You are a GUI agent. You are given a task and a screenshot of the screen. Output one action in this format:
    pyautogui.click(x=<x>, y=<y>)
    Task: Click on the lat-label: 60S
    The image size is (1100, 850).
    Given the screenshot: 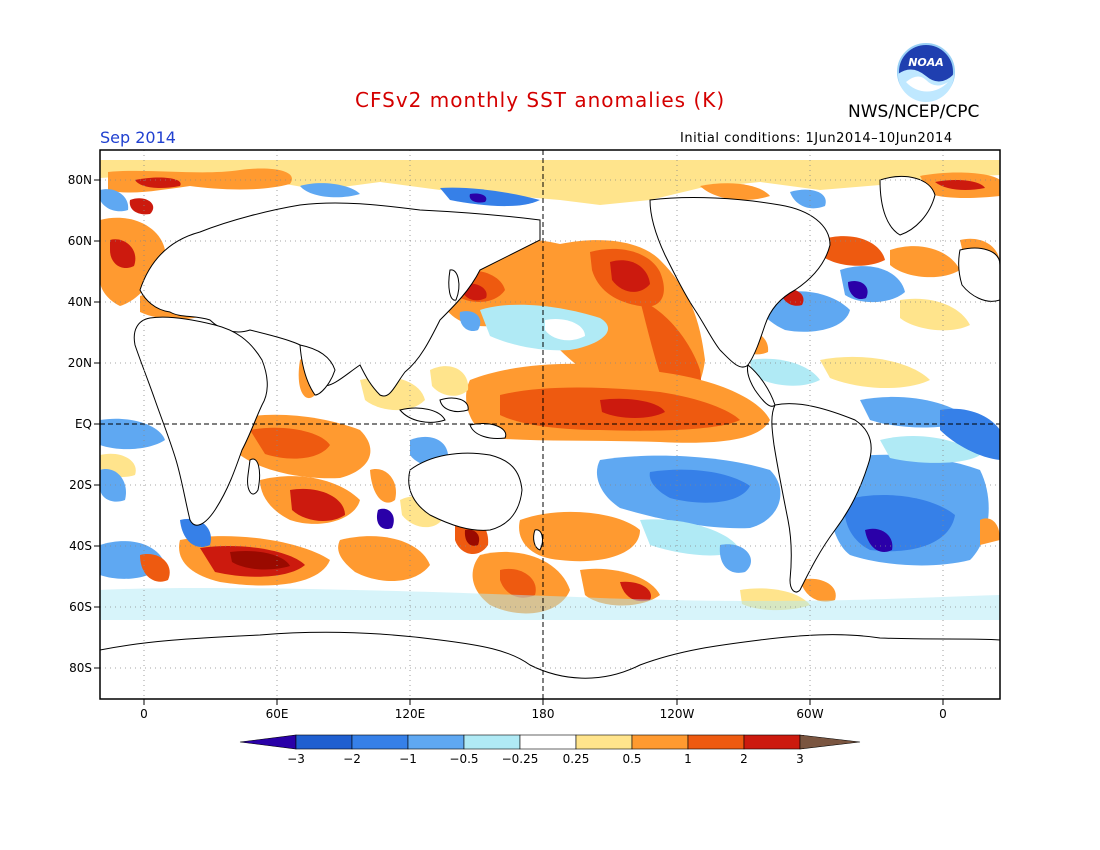 What is the action you would take?
    pyautogui.click(x=80, y=607)
    